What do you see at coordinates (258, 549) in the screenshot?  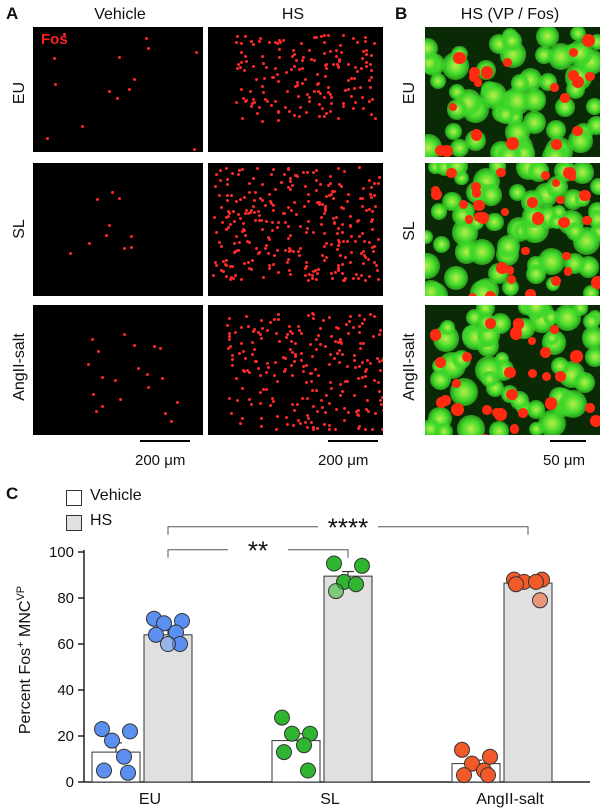 I see `annotation-bg` at bounding box center [258, 549].